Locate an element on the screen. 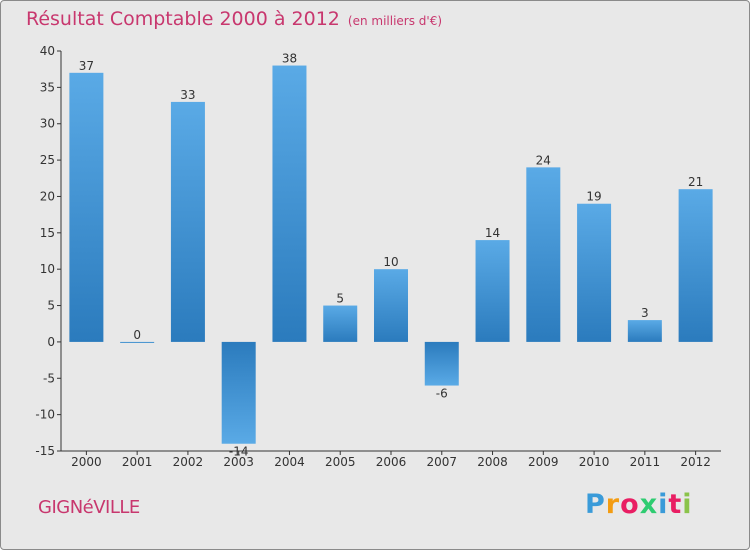 The height and width of the screenshot is (550, 750). x-tick-label: 2009 is located at coordinates (543, 462).